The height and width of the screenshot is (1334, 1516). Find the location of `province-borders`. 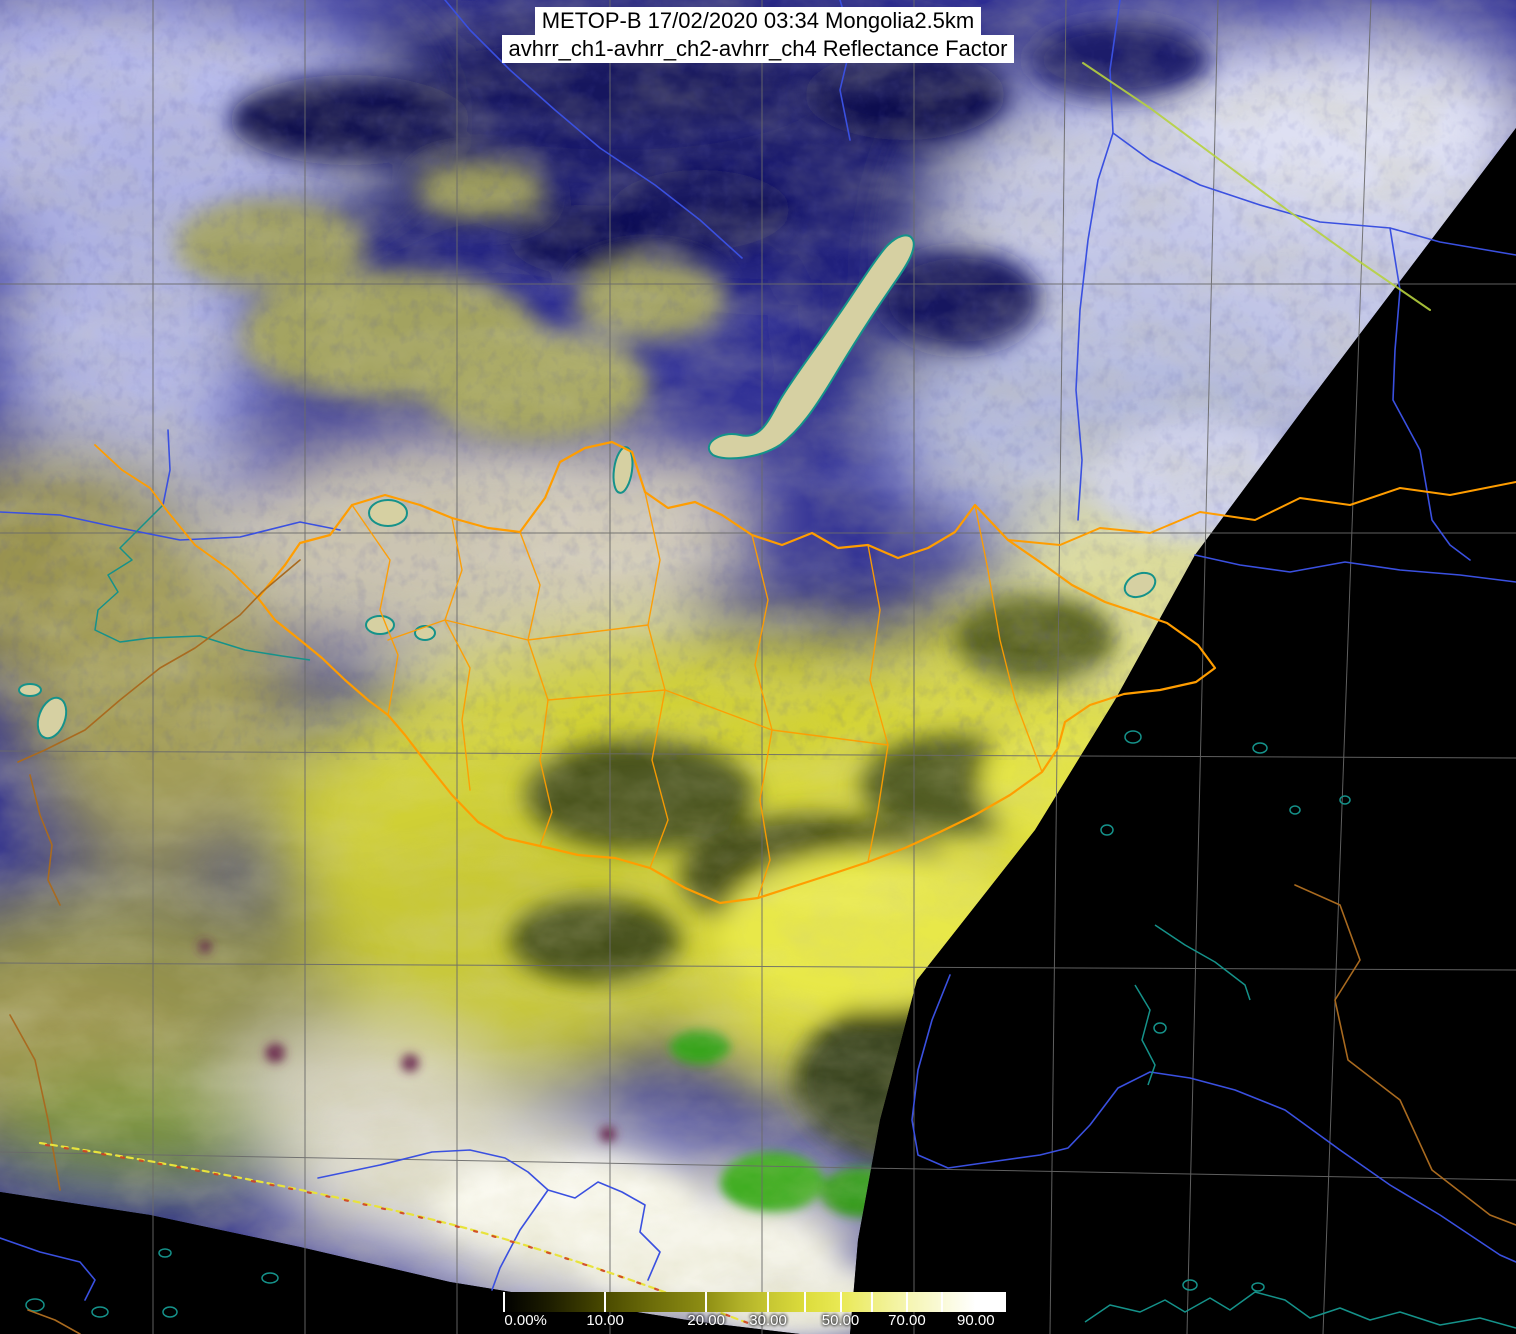

province-borders is located at coordinates (697, 695).